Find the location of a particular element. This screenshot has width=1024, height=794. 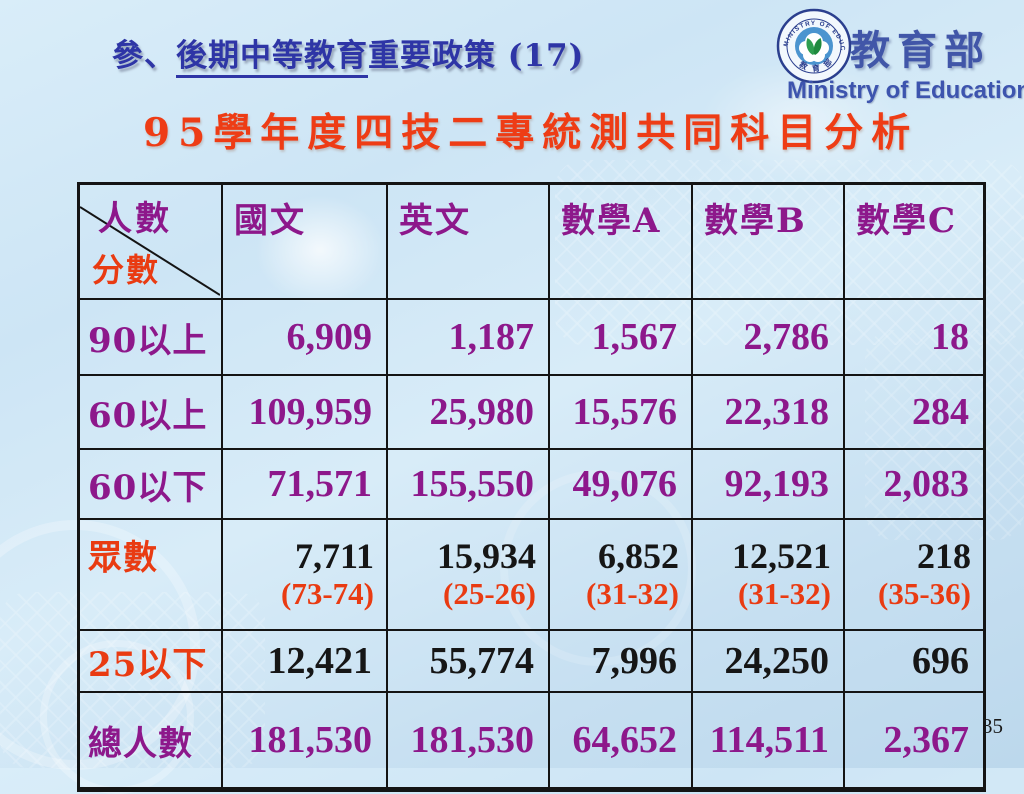

column-header-chinese: 國文 is located at coordinates (305, 242).